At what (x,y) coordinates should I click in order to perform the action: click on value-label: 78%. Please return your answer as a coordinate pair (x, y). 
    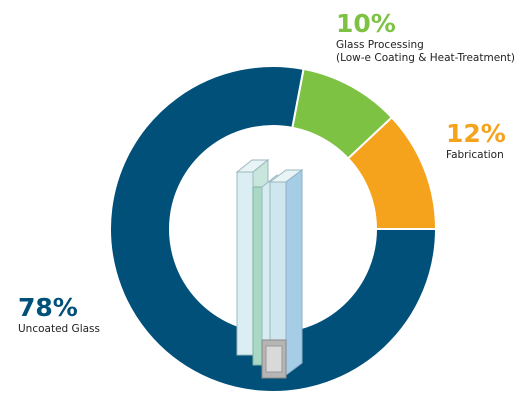
    Looking at the image, I should click on (48, 307).